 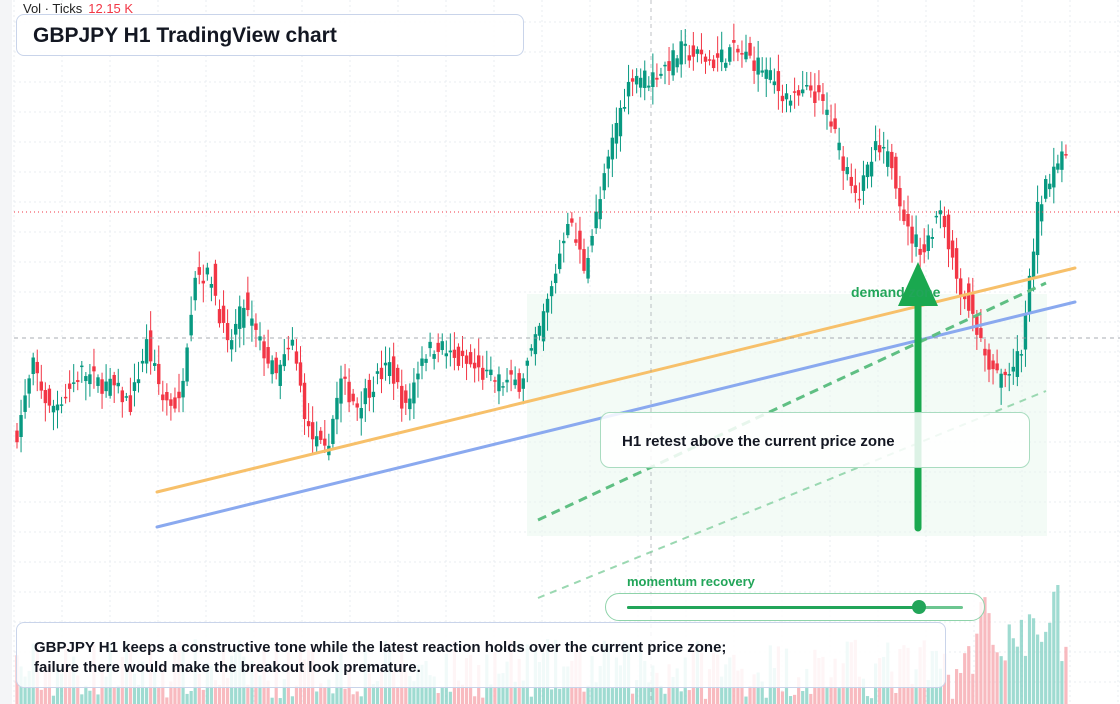 I want to click on momentum-knob, so click(x=919, y=607).